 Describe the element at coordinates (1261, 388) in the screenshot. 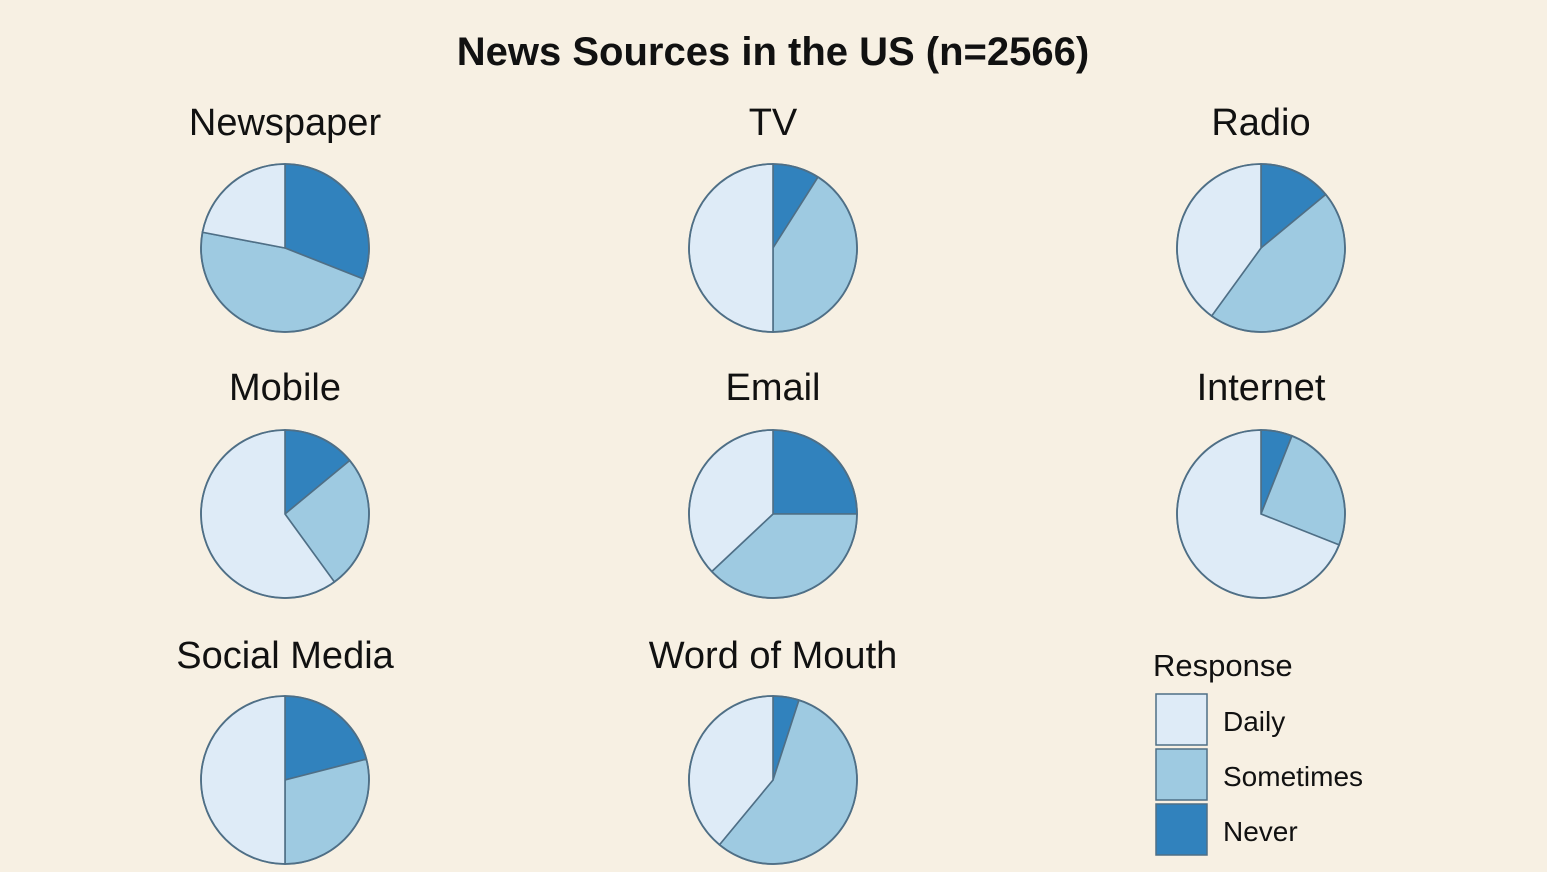

I see `pie-title: Internet` at that location.